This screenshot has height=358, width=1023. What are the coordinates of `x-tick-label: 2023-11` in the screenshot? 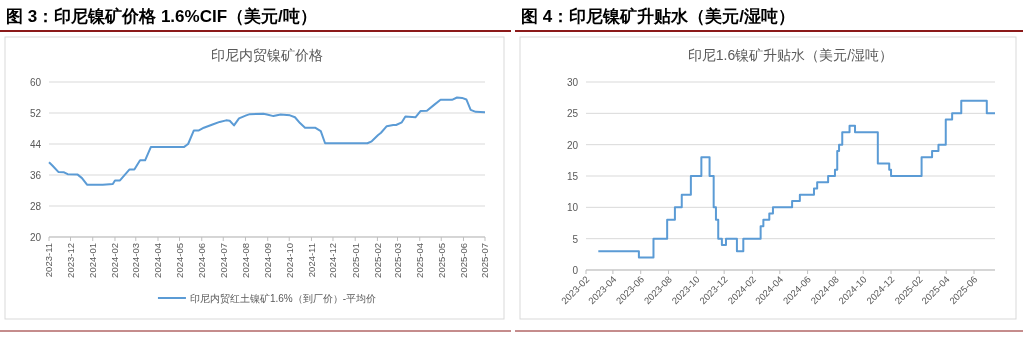 It's located at (49, 260).